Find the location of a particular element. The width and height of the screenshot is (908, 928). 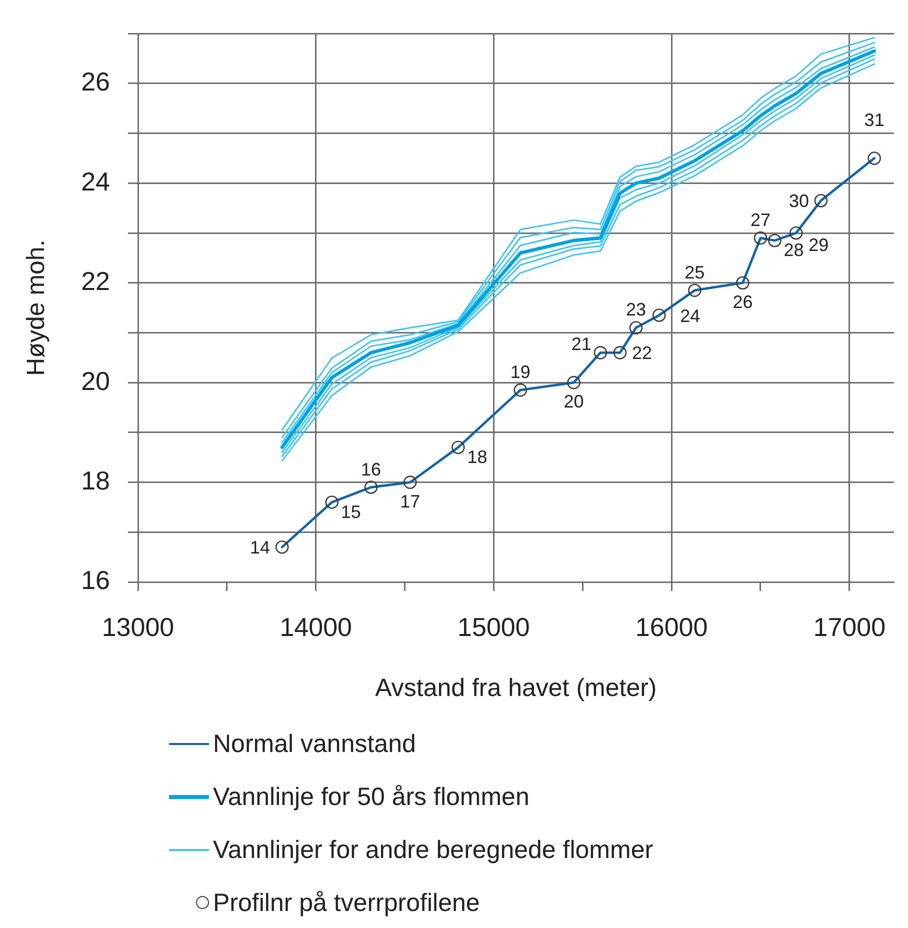

annotation: 27 is located at coordinates (760, 220).